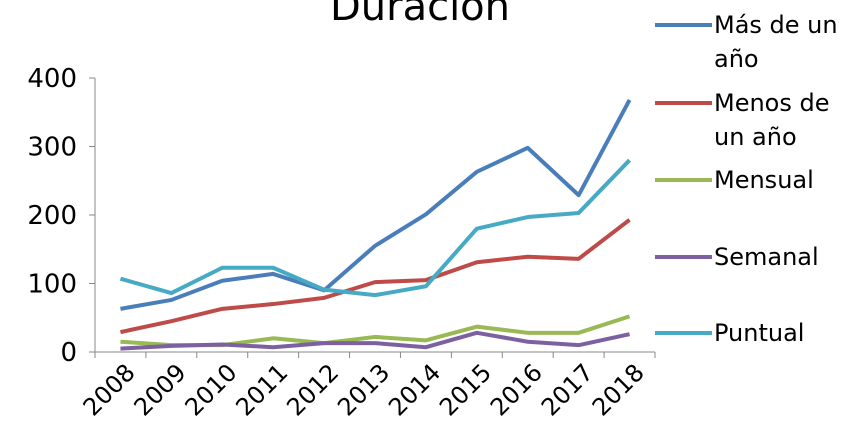 The height and width of the screenshot is (442, 866). I want to click on x-tick-label: 2009, so click(160, 389).